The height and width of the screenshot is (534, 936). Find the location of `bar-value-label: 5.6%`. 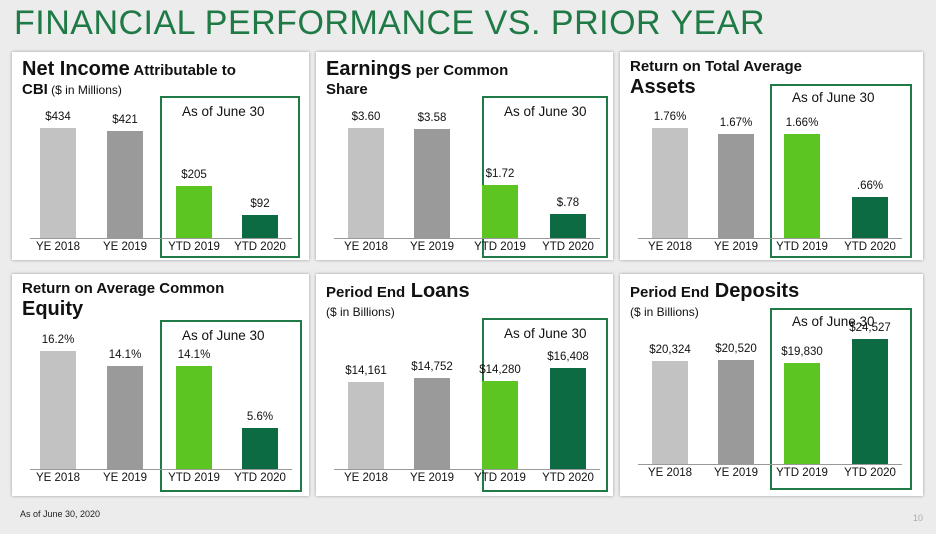

bar-value-label: 5.6% is located at coordinates (260, 417).